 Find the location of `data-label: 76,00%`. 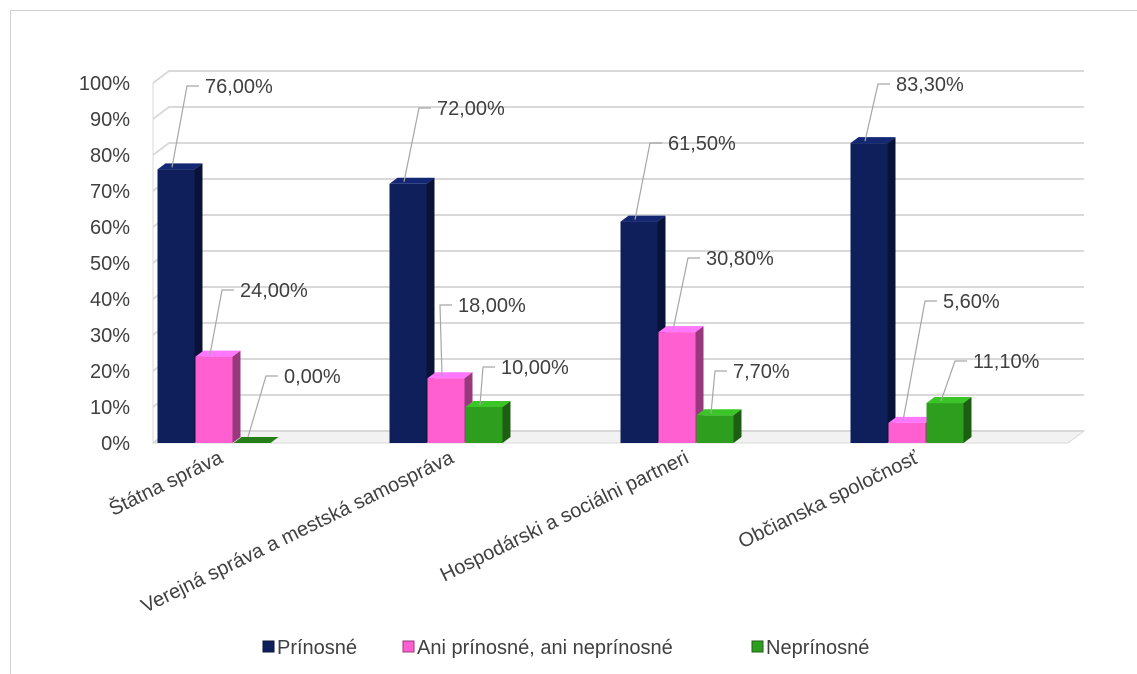

data-label: 76,00% is located at coordinates (239, 87).